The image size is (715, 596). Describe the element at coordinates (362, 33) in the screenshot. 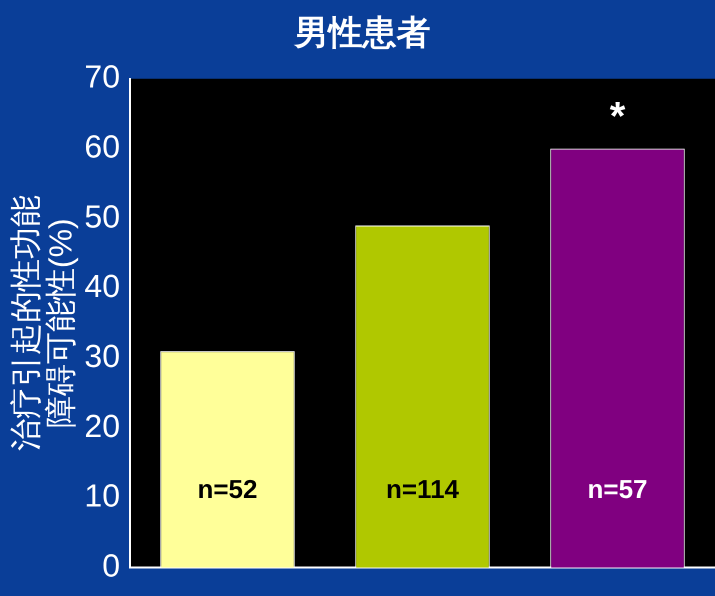

I see `chart-title: 男性患者` at that location.